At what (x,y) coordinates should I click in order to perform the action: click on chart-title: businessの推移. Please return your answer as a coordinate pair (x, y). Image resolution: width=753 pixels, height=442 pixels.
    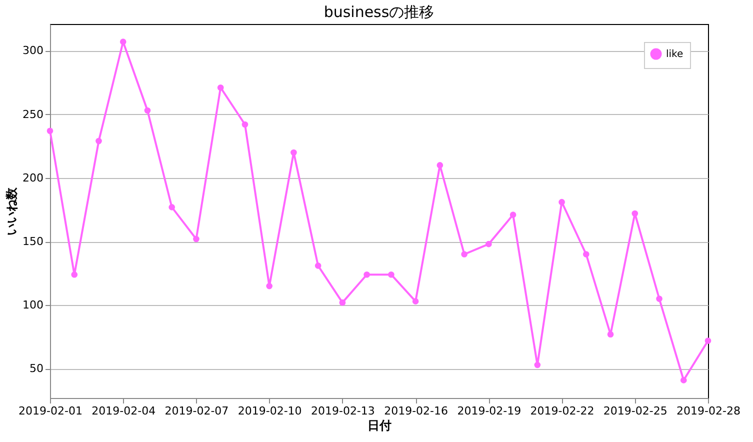
    Looking at the image, I should click on (379, 12).